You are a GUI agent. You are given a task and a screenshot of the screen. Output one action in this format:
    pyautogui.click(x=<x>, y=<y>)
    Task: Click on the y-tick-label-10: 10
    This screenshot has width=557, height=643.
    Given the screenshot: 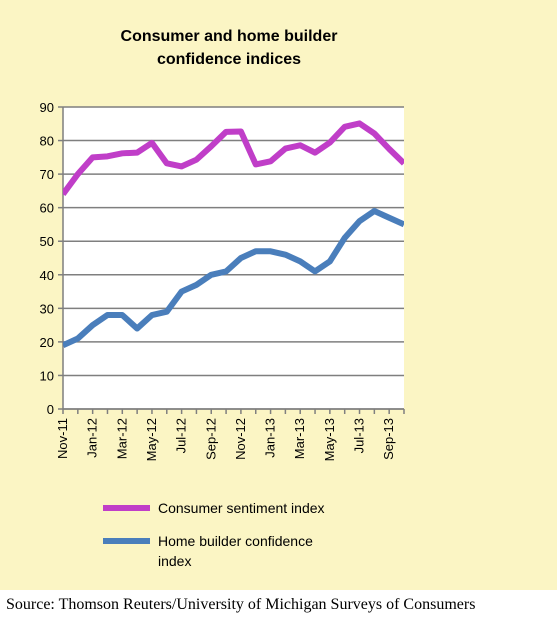 What is the action you would take?
    pyautogui.click(x=47, y=375)
    